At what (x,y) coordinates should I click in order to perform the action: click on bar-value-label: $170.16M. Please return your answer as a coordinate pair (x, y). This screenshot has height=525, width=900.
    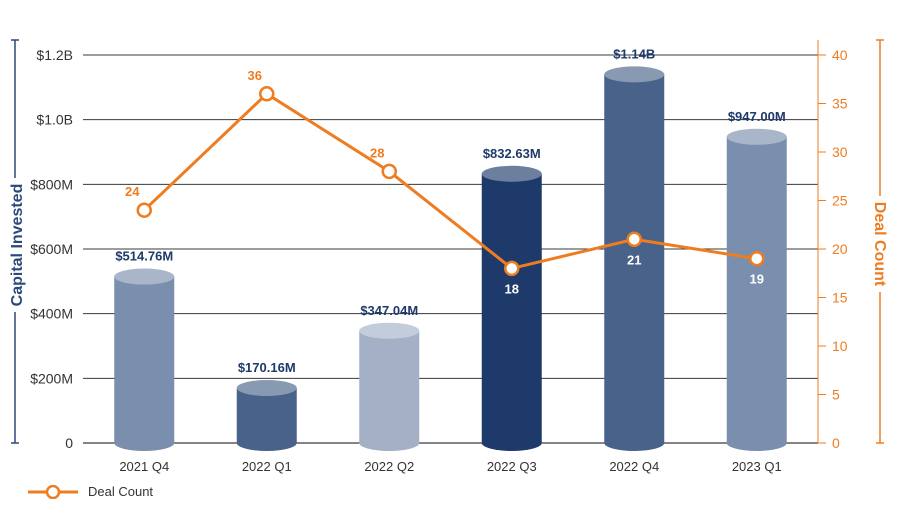
    Looking at the image, I should click on (267, 367).